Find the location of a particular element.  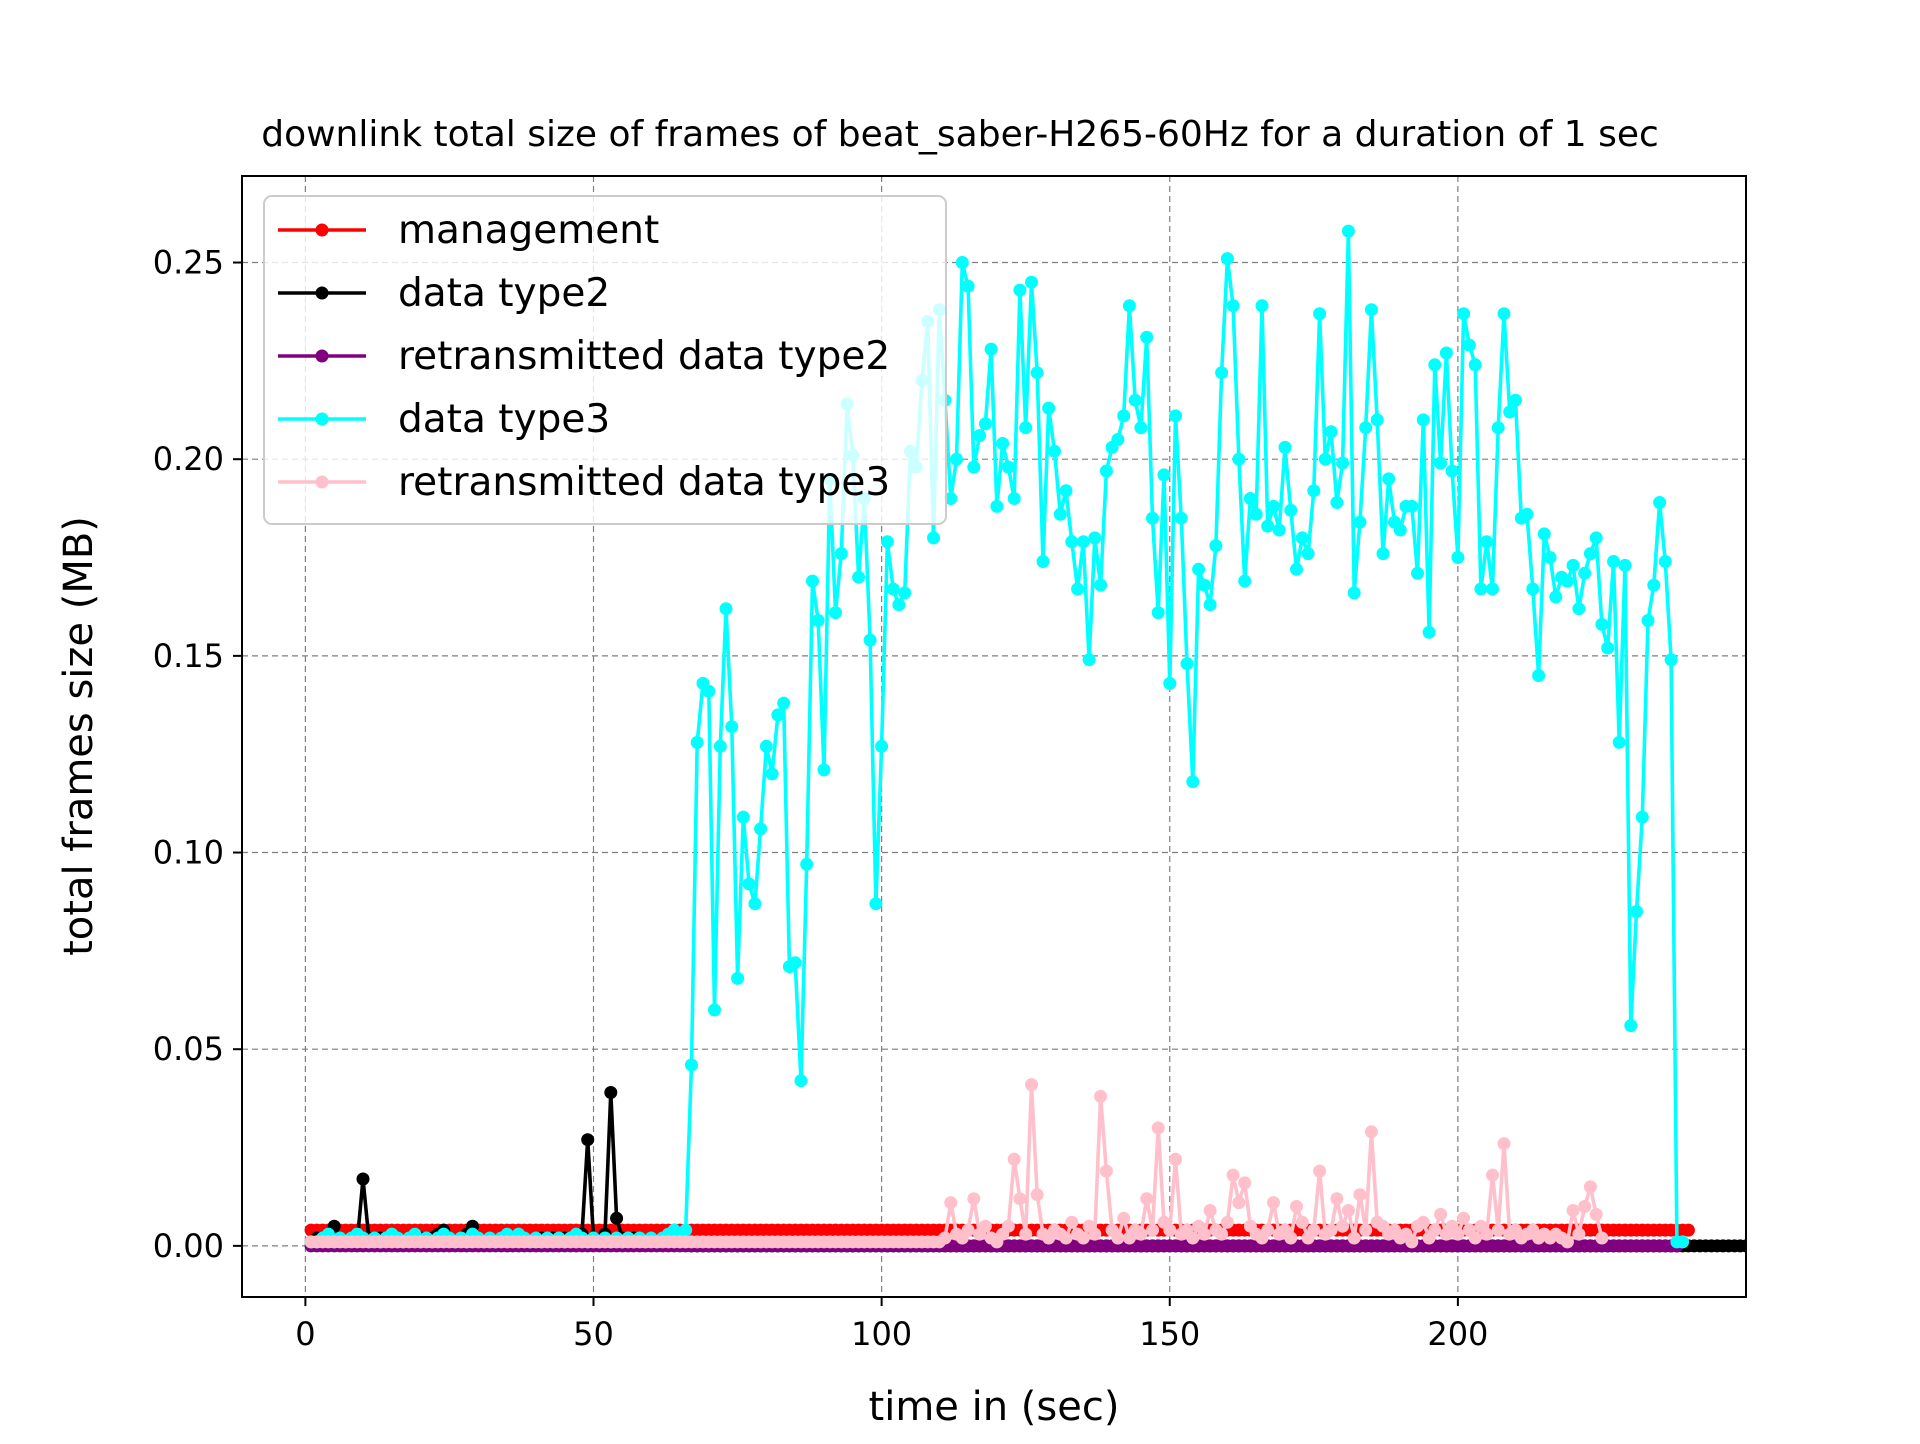

x-tick-label: 50 is located at coordinates (593, 1334).